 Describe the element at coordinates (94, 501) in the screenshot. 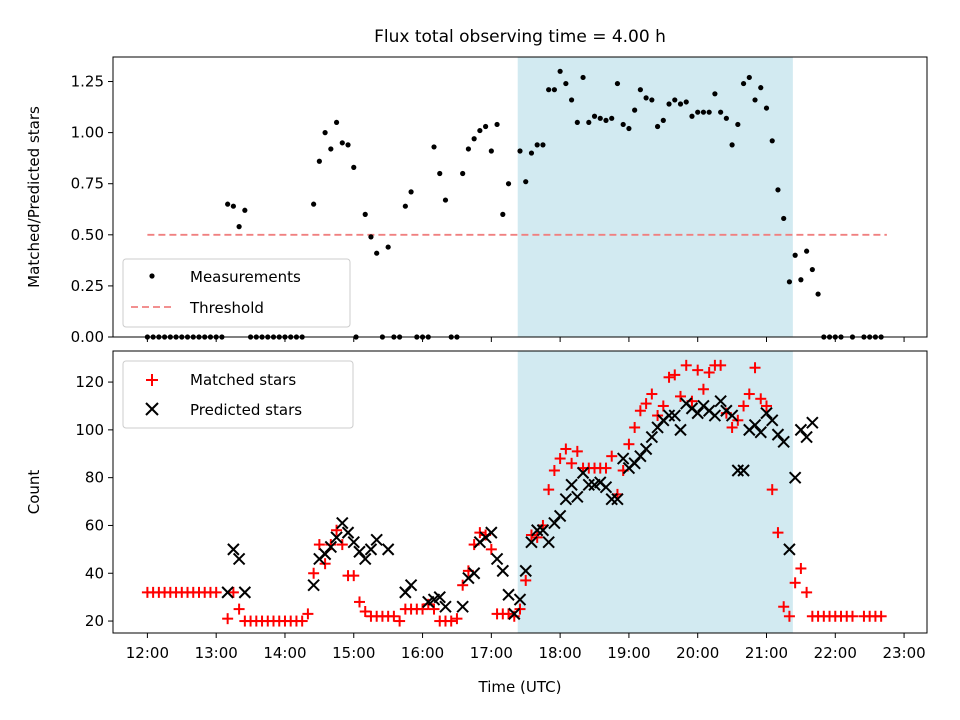

I see `count-y-axis: 20 40 60 80 100 120` at that location.